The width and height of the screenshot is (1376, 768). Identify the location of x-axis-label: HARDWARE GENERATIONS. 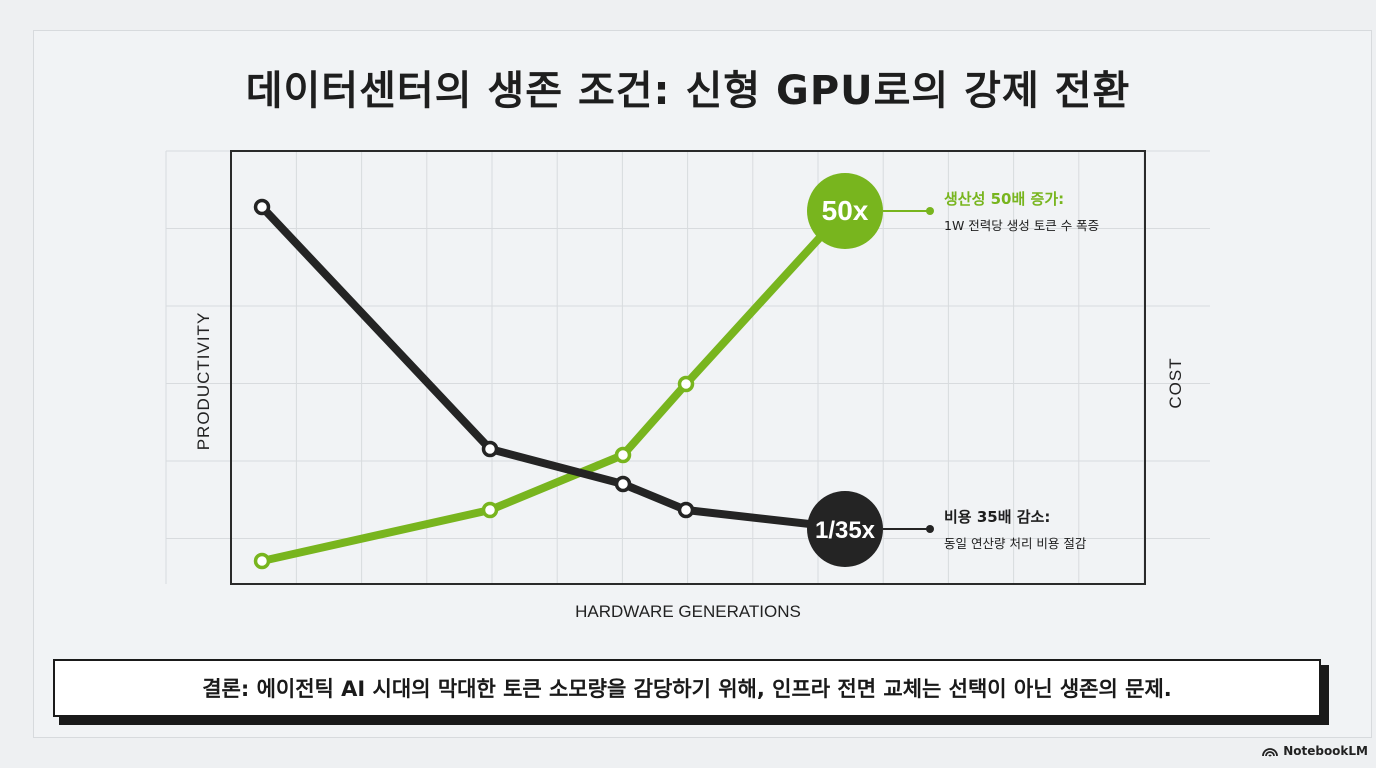
(688, 611).